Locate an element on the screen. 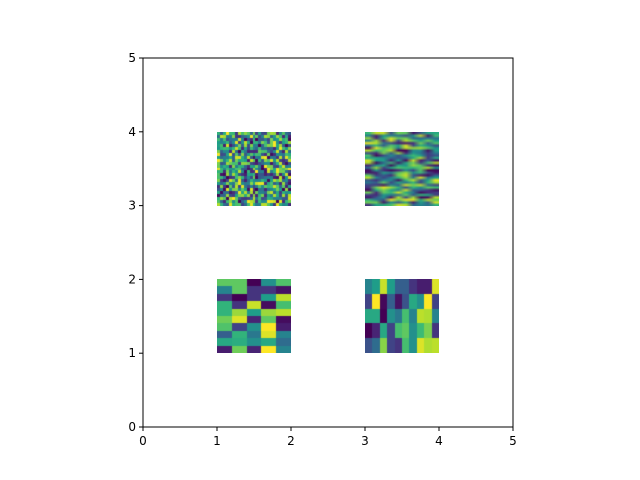 Image resolution: width=640 pixels, height=480 pixels. image-top-left is located at coordinates (254, 168).